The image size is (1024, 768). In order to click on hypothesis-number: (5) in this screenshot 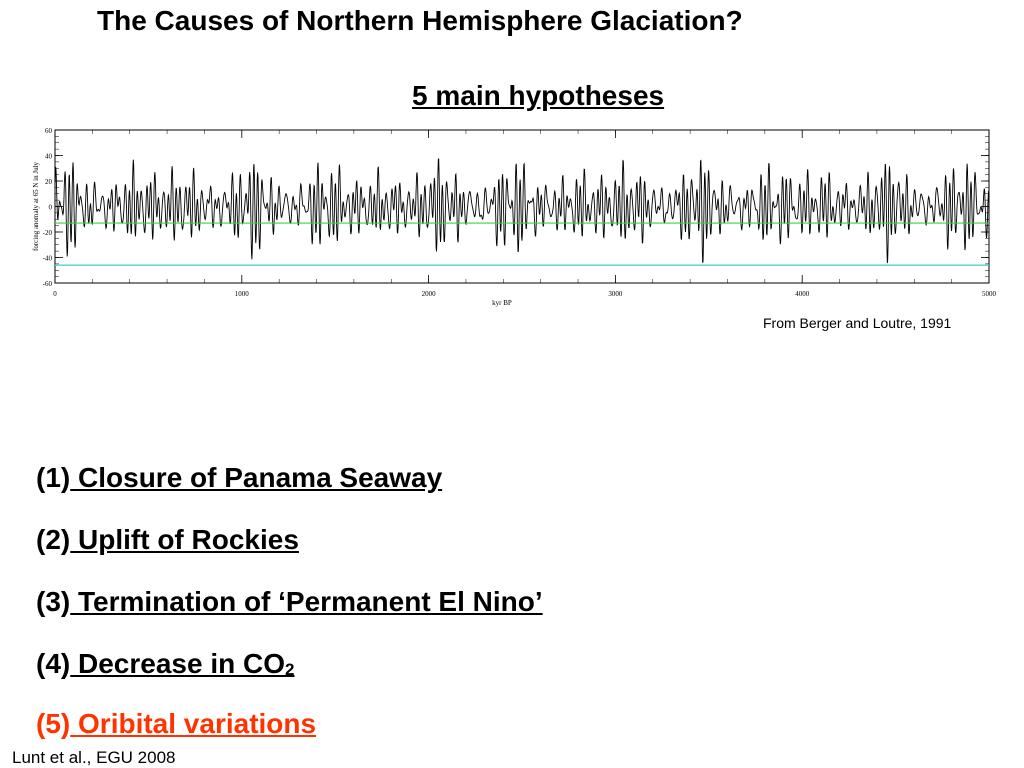, I will do `click(53, 723)`.